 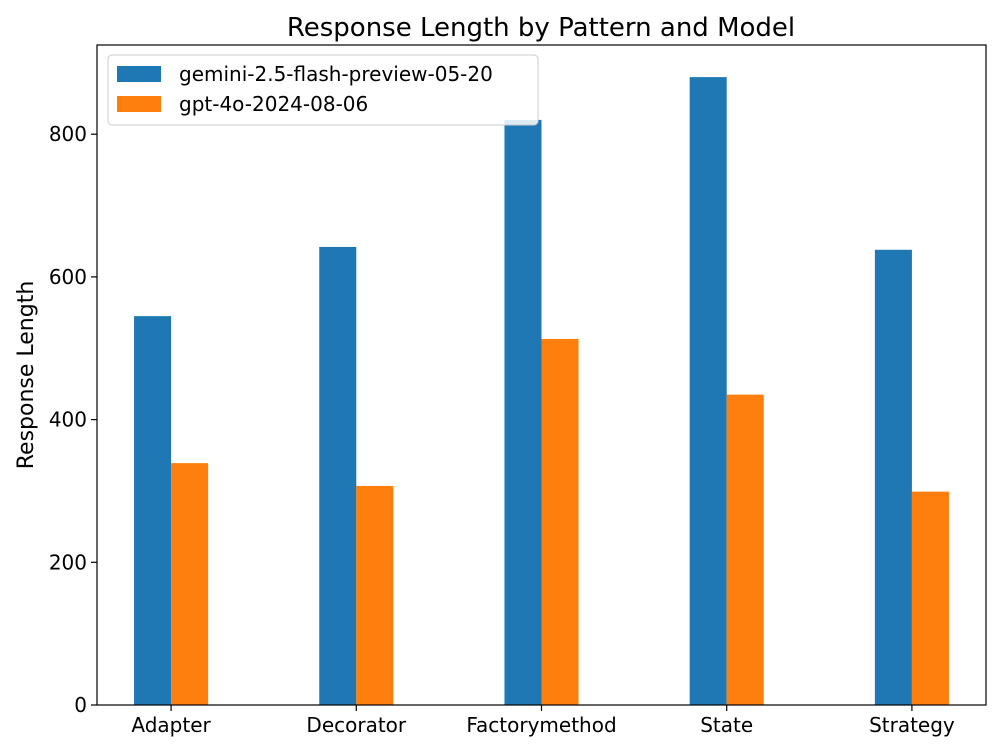 I want to click on y-axis-label: Response Length, so click(x=26, y=375).